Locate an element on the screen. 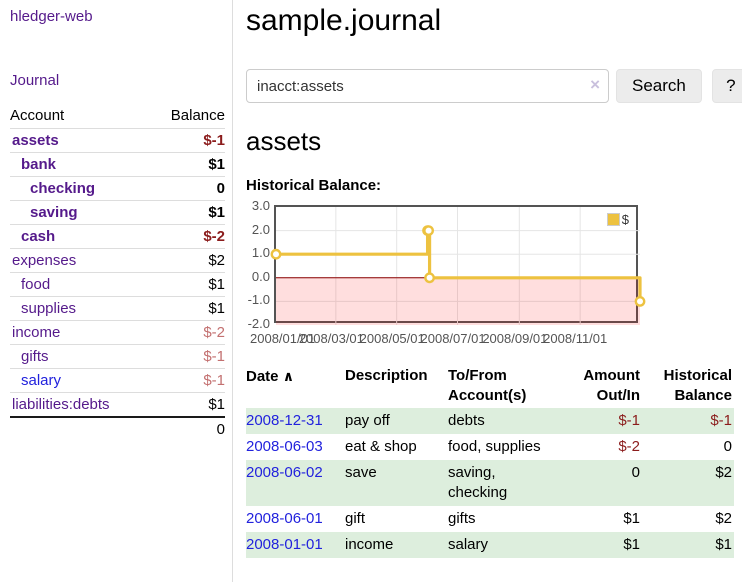  journal-link: Journal is located at coordinates (35, 80).